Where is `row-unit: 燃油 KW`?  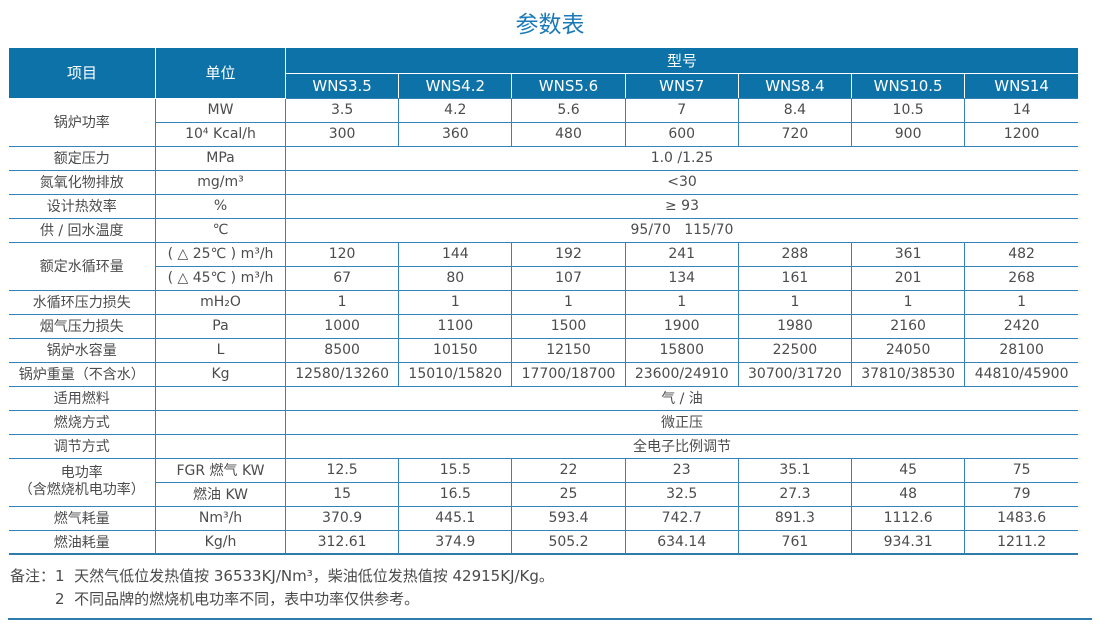
row-unit: 燃油 KW is located at coordinates (220, 494).